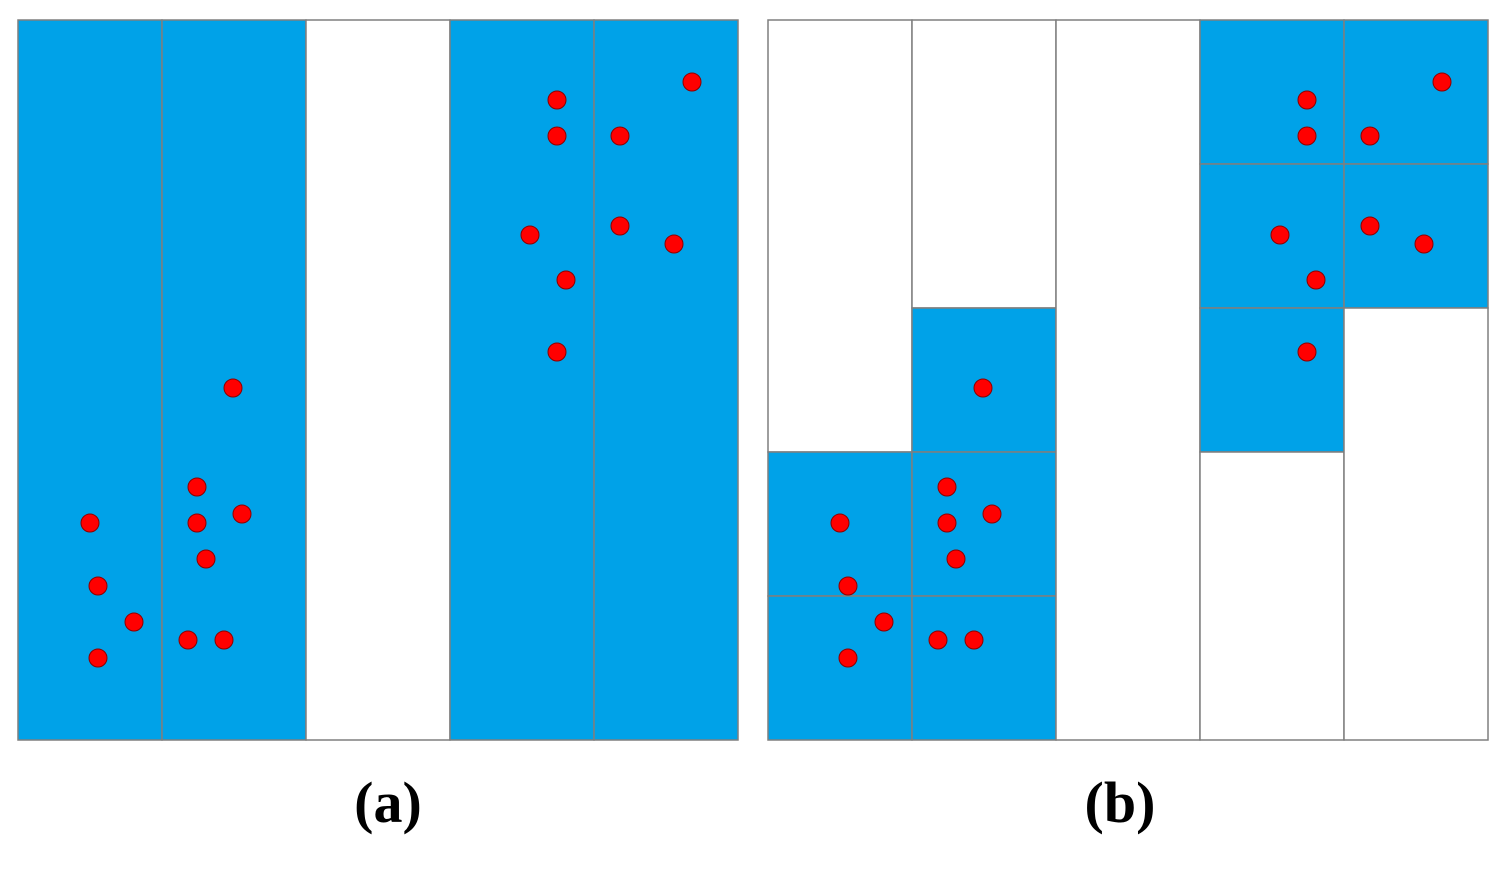 The height and width of the screenshot is (884, 1510). What do you see at coordinates (388, 802) in the screenshot?
I see `panel-label: (a)` at bounding box center [388, 802].